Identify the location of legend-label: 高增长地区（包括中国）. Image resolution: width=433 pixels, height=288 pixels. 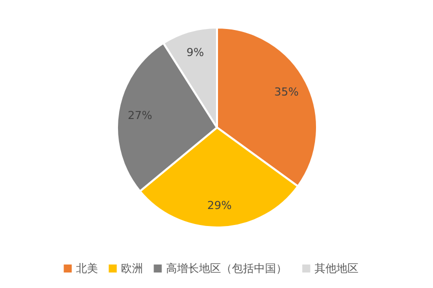
(226, 268).